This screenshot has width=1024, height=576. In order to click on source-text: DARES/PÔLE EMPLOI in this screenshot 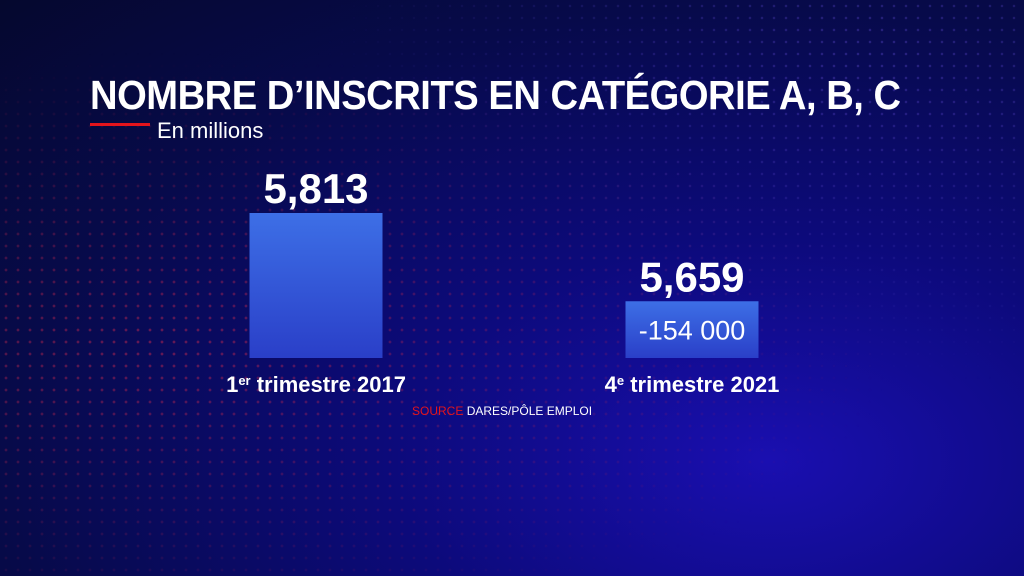, I will do `click(529, 411)`.